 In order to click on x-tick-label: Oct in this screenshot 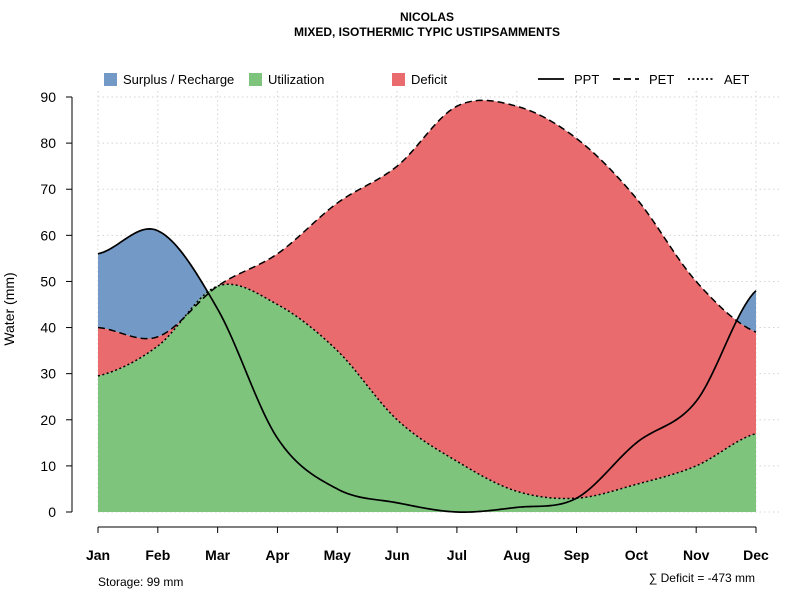, I will do `click(637, 555)`.